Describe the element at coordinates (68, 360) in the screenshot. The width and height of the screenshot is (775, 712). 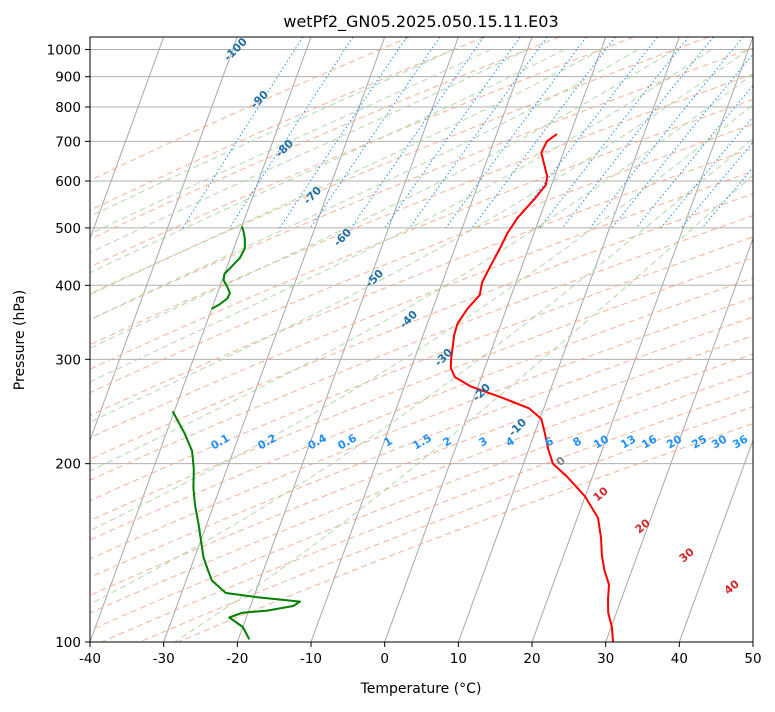
I see `y-tick-label: 300` at that location.